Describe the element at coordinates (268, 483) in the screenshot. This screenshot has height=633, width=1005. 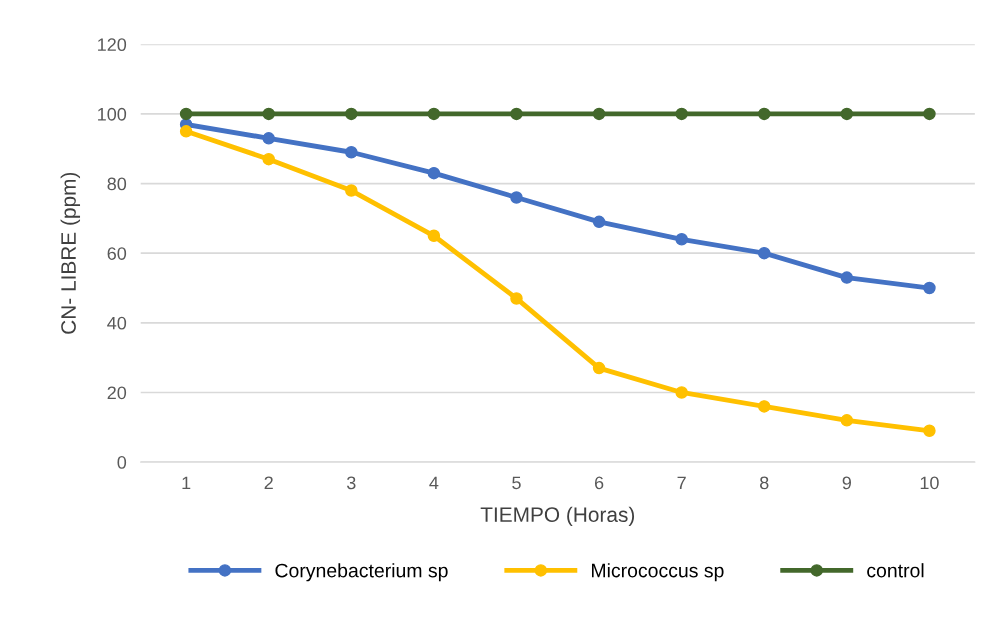
I see `x-tick-label: 2` at that location.